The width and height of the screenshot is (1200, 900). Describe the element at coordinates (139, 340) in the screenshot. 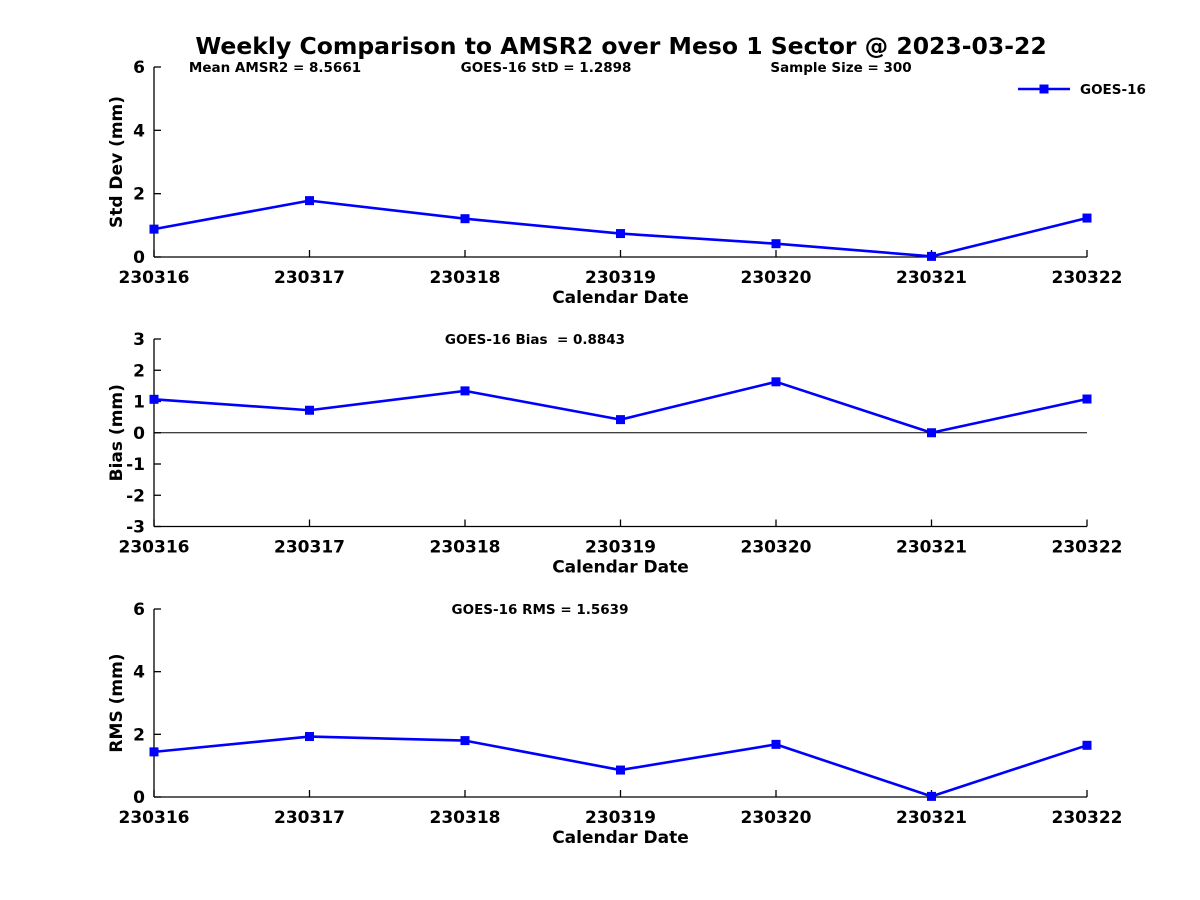

I see `y-tick-label: 3` at that location.